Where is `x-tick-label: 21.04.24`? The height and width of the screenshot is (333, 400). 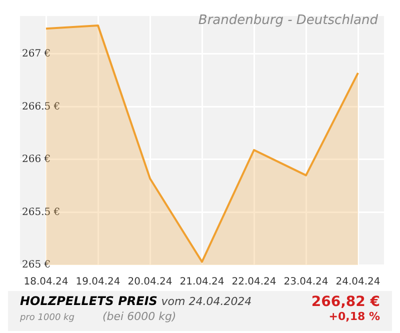
x-tick-label: 21.04.24 is located at coordinates (202, 282).